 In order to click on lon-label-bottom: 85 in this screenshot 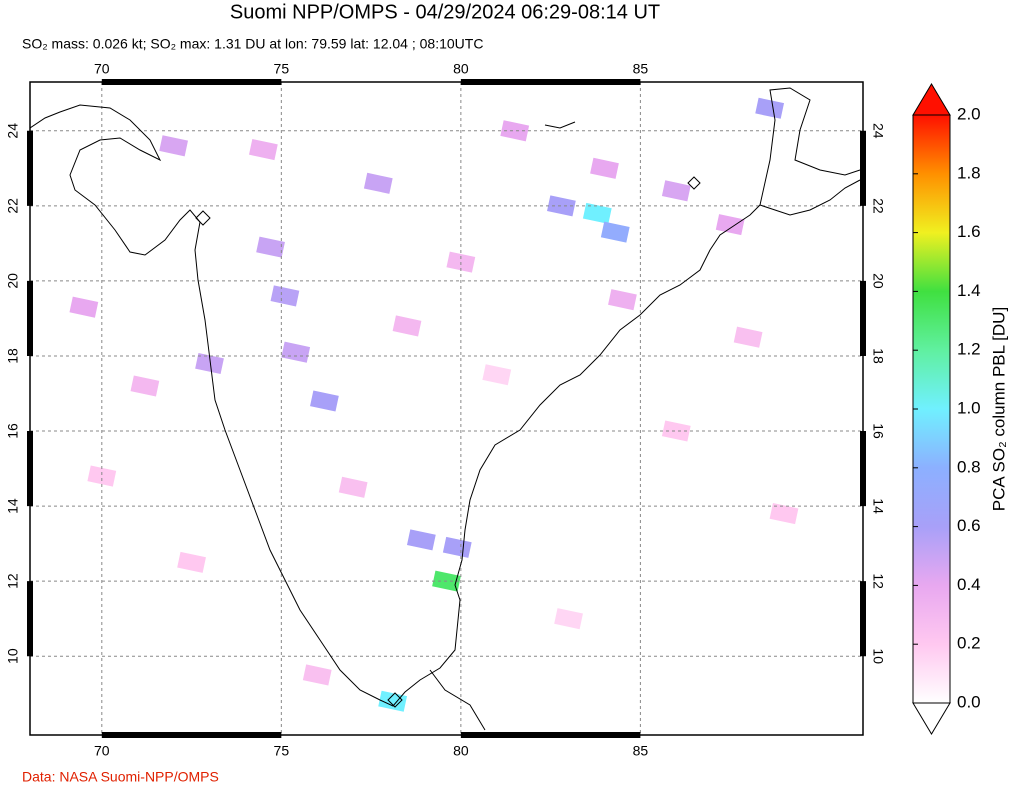, I will do `click(641, 751)`.